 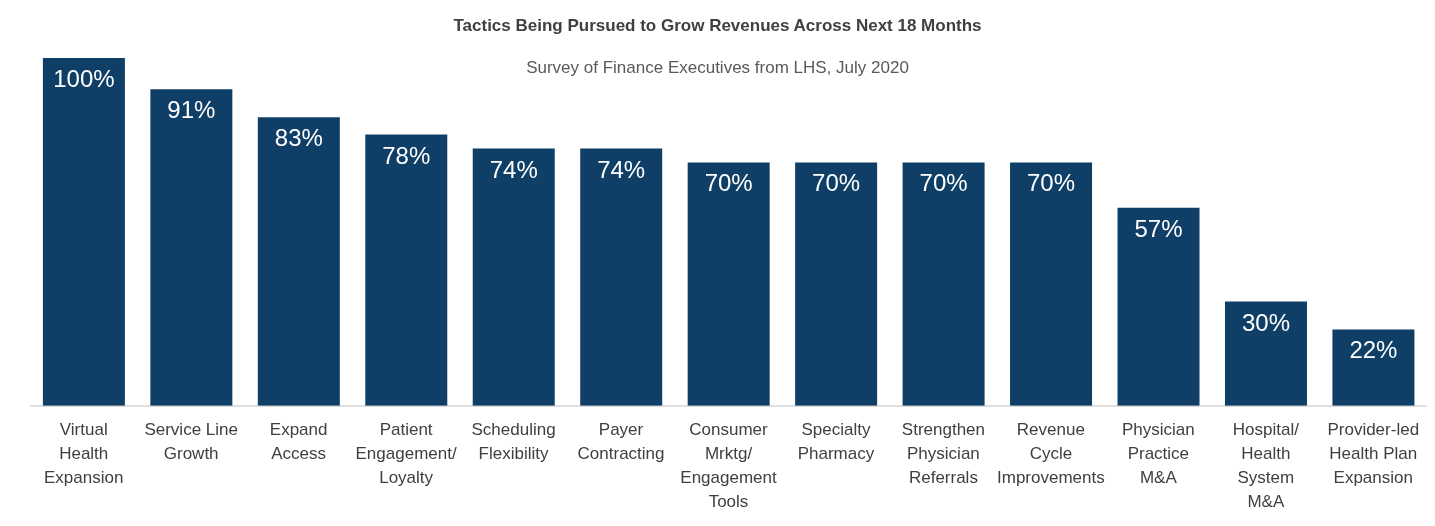 What do you see at coordinates (943, 453) in the screenshot?
I see `x-tick-label: Strengthen Physician Referrals` at bounding box center [943, 453].